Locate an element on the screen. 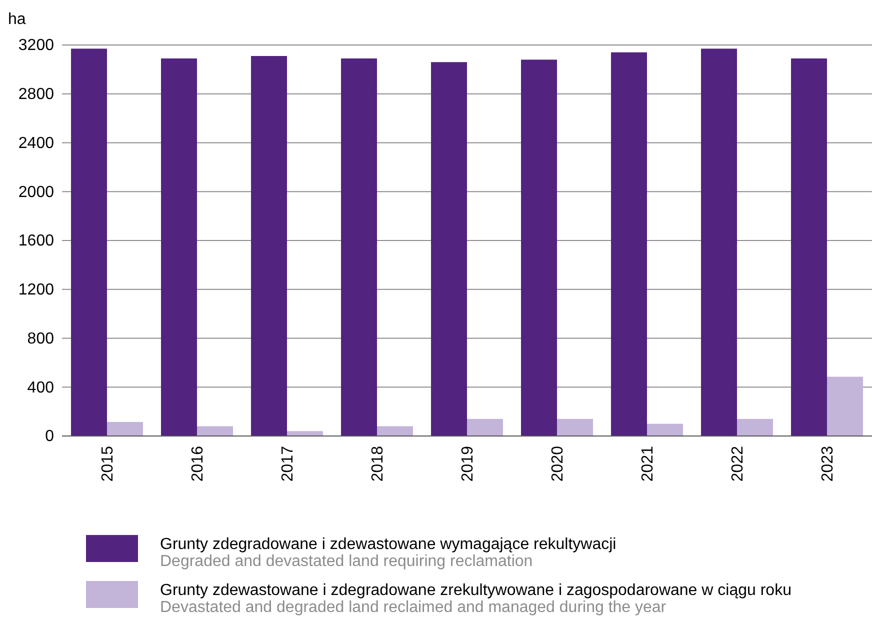 This screenshot has width=894, height=618. x-tick-label: 2019 is located at coordinates (468, 464).